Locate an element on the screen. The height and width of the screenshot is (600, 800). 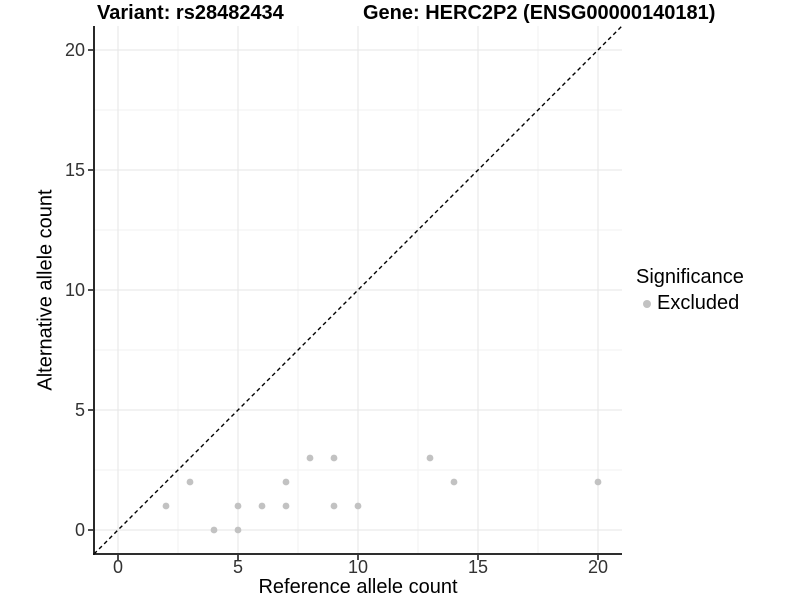
y-tick-label: 0 is located at coordinates (80, 530).